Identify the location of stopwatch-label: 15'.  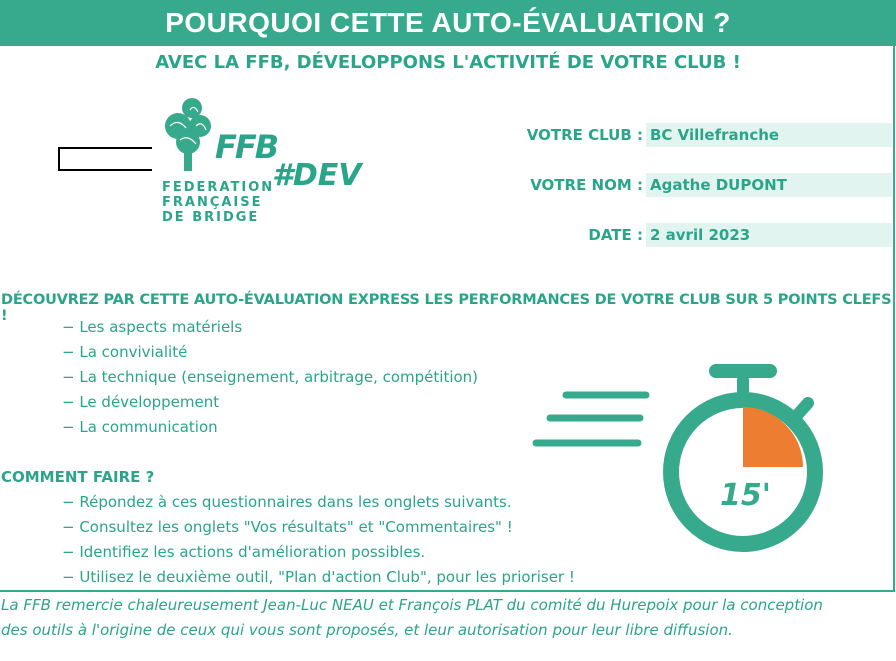
(745, 495).